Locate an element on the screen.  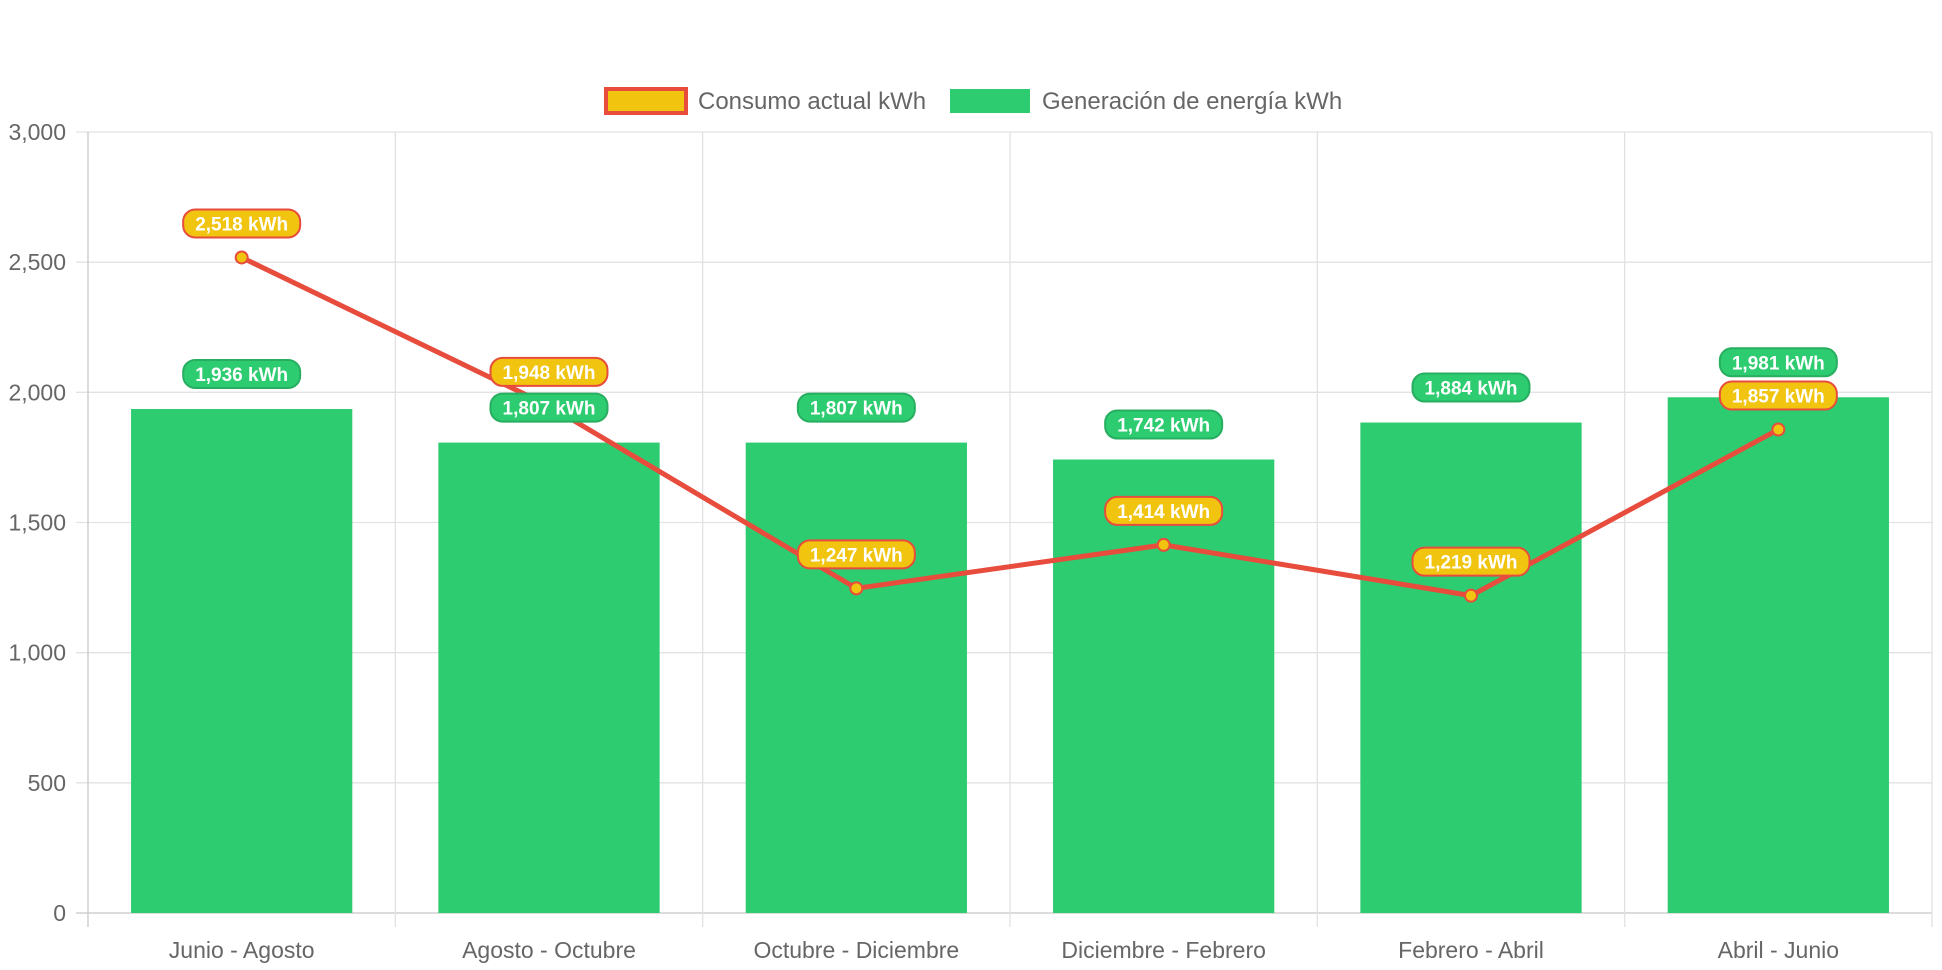
y-tick-label: 1,500 is located at coordinates (37, 523).